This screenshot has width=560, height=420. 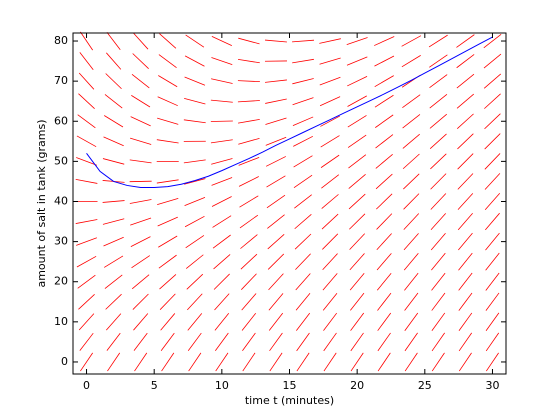 What do you see at coordinates (61, 120) in the screenshot?
I see `y-tick-label: 60` at bounding box center [61, 120].